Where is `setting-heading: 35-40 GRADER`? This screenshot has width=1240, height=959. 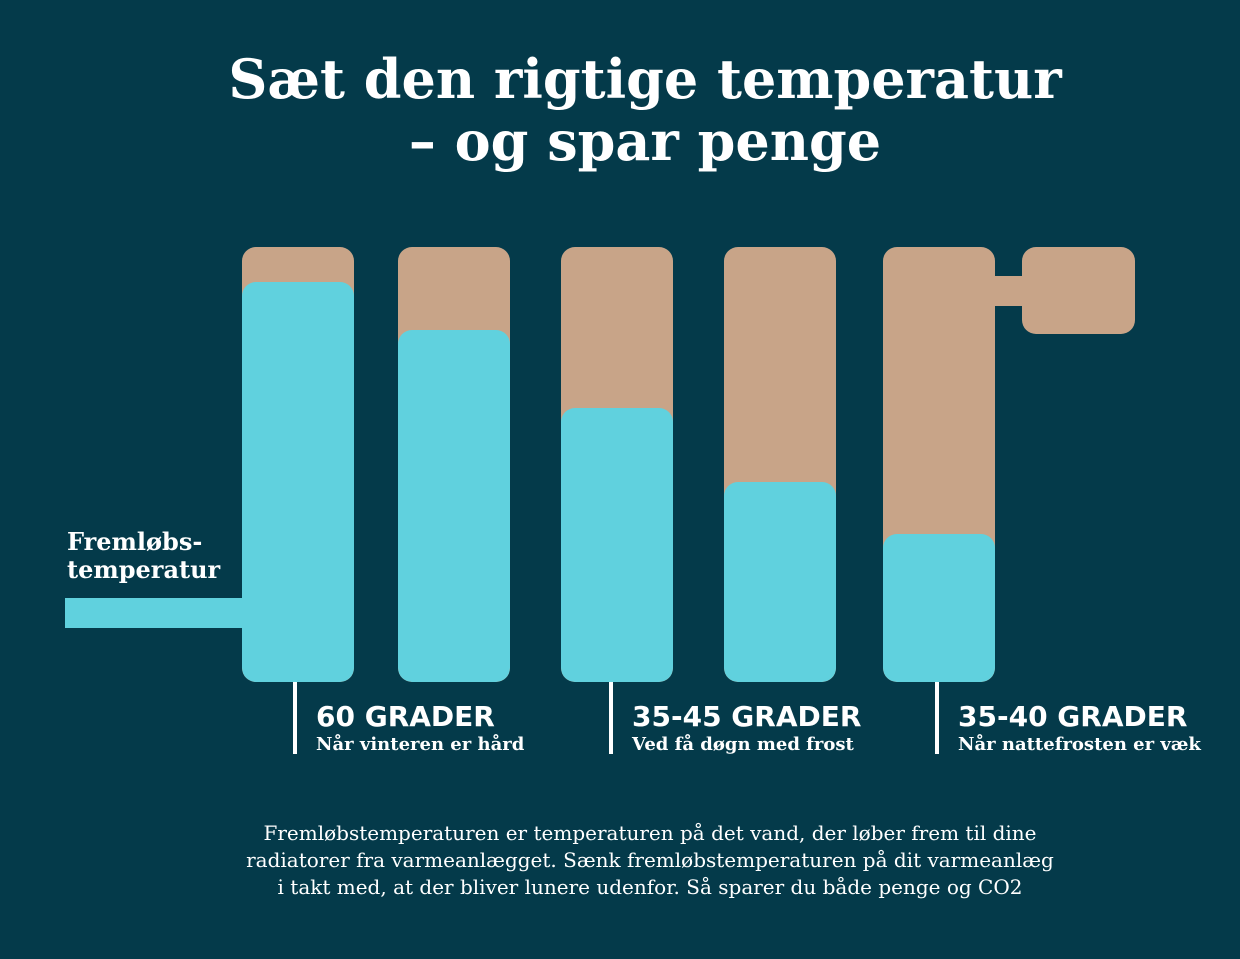 setting-heading: 35-40 GRADER is located at coordinates (1073, 716).